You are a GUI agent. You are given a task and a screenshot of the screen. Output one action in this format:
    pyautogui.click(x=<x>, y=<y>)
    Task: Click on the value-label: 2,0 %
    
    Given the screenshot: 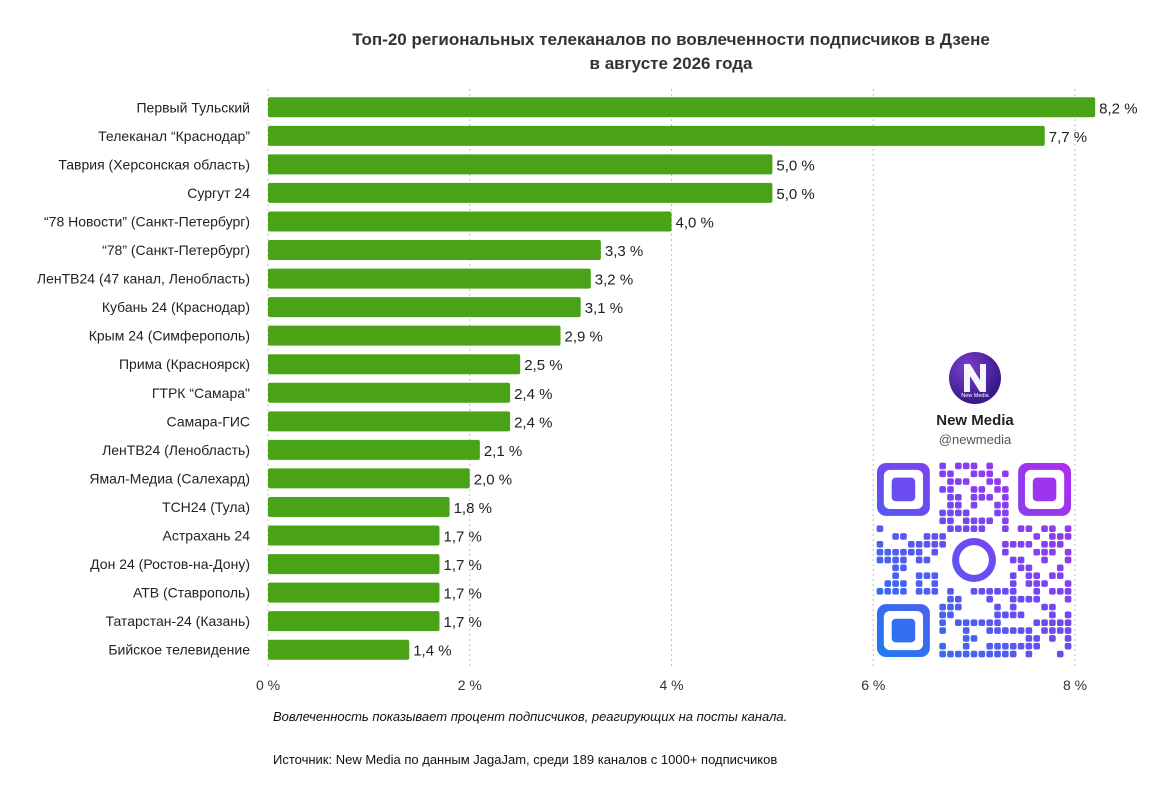 What is the action you would take?
    pyautogui.click(x=493, y=479)
    